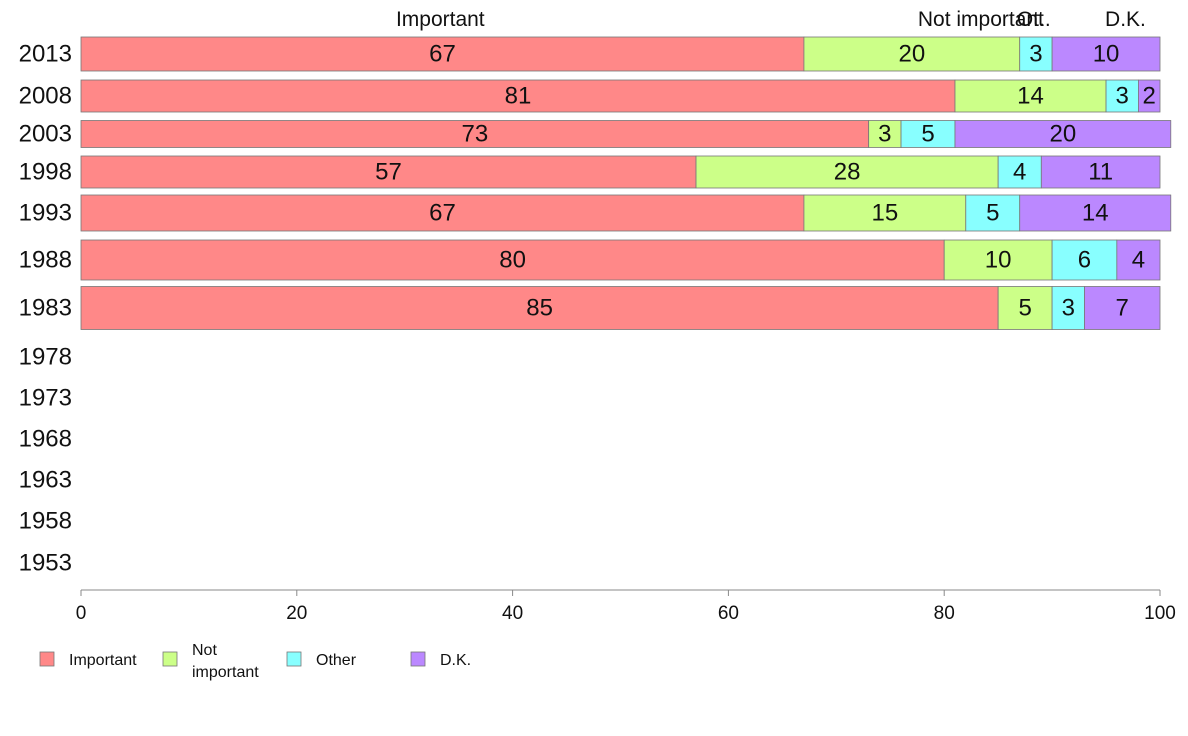 This screenshot has width=1188, height=736. What do you see at coordinates (1034, 19) in the screenshot?
I see `column-header: Ot..` at bounding box center [1034, 19].